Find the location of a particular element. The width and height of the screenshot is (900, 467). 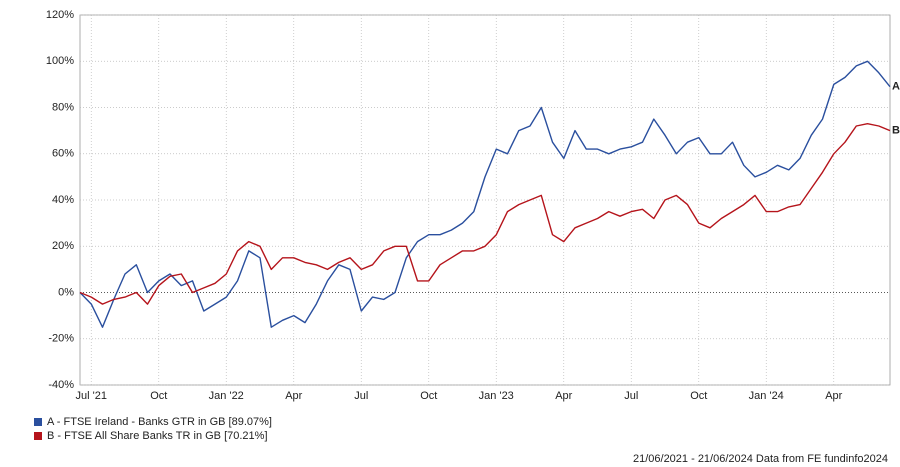

y-tick-label: -40% is located at coordinates (61, 385).